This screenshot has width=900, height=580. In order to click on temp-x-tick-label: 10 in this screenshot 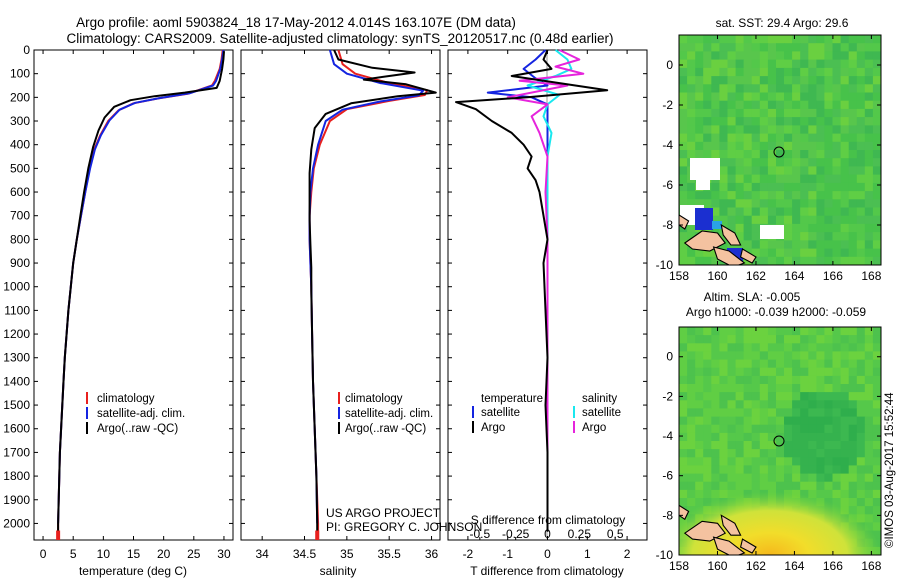, I will do `click(104, 554)`.